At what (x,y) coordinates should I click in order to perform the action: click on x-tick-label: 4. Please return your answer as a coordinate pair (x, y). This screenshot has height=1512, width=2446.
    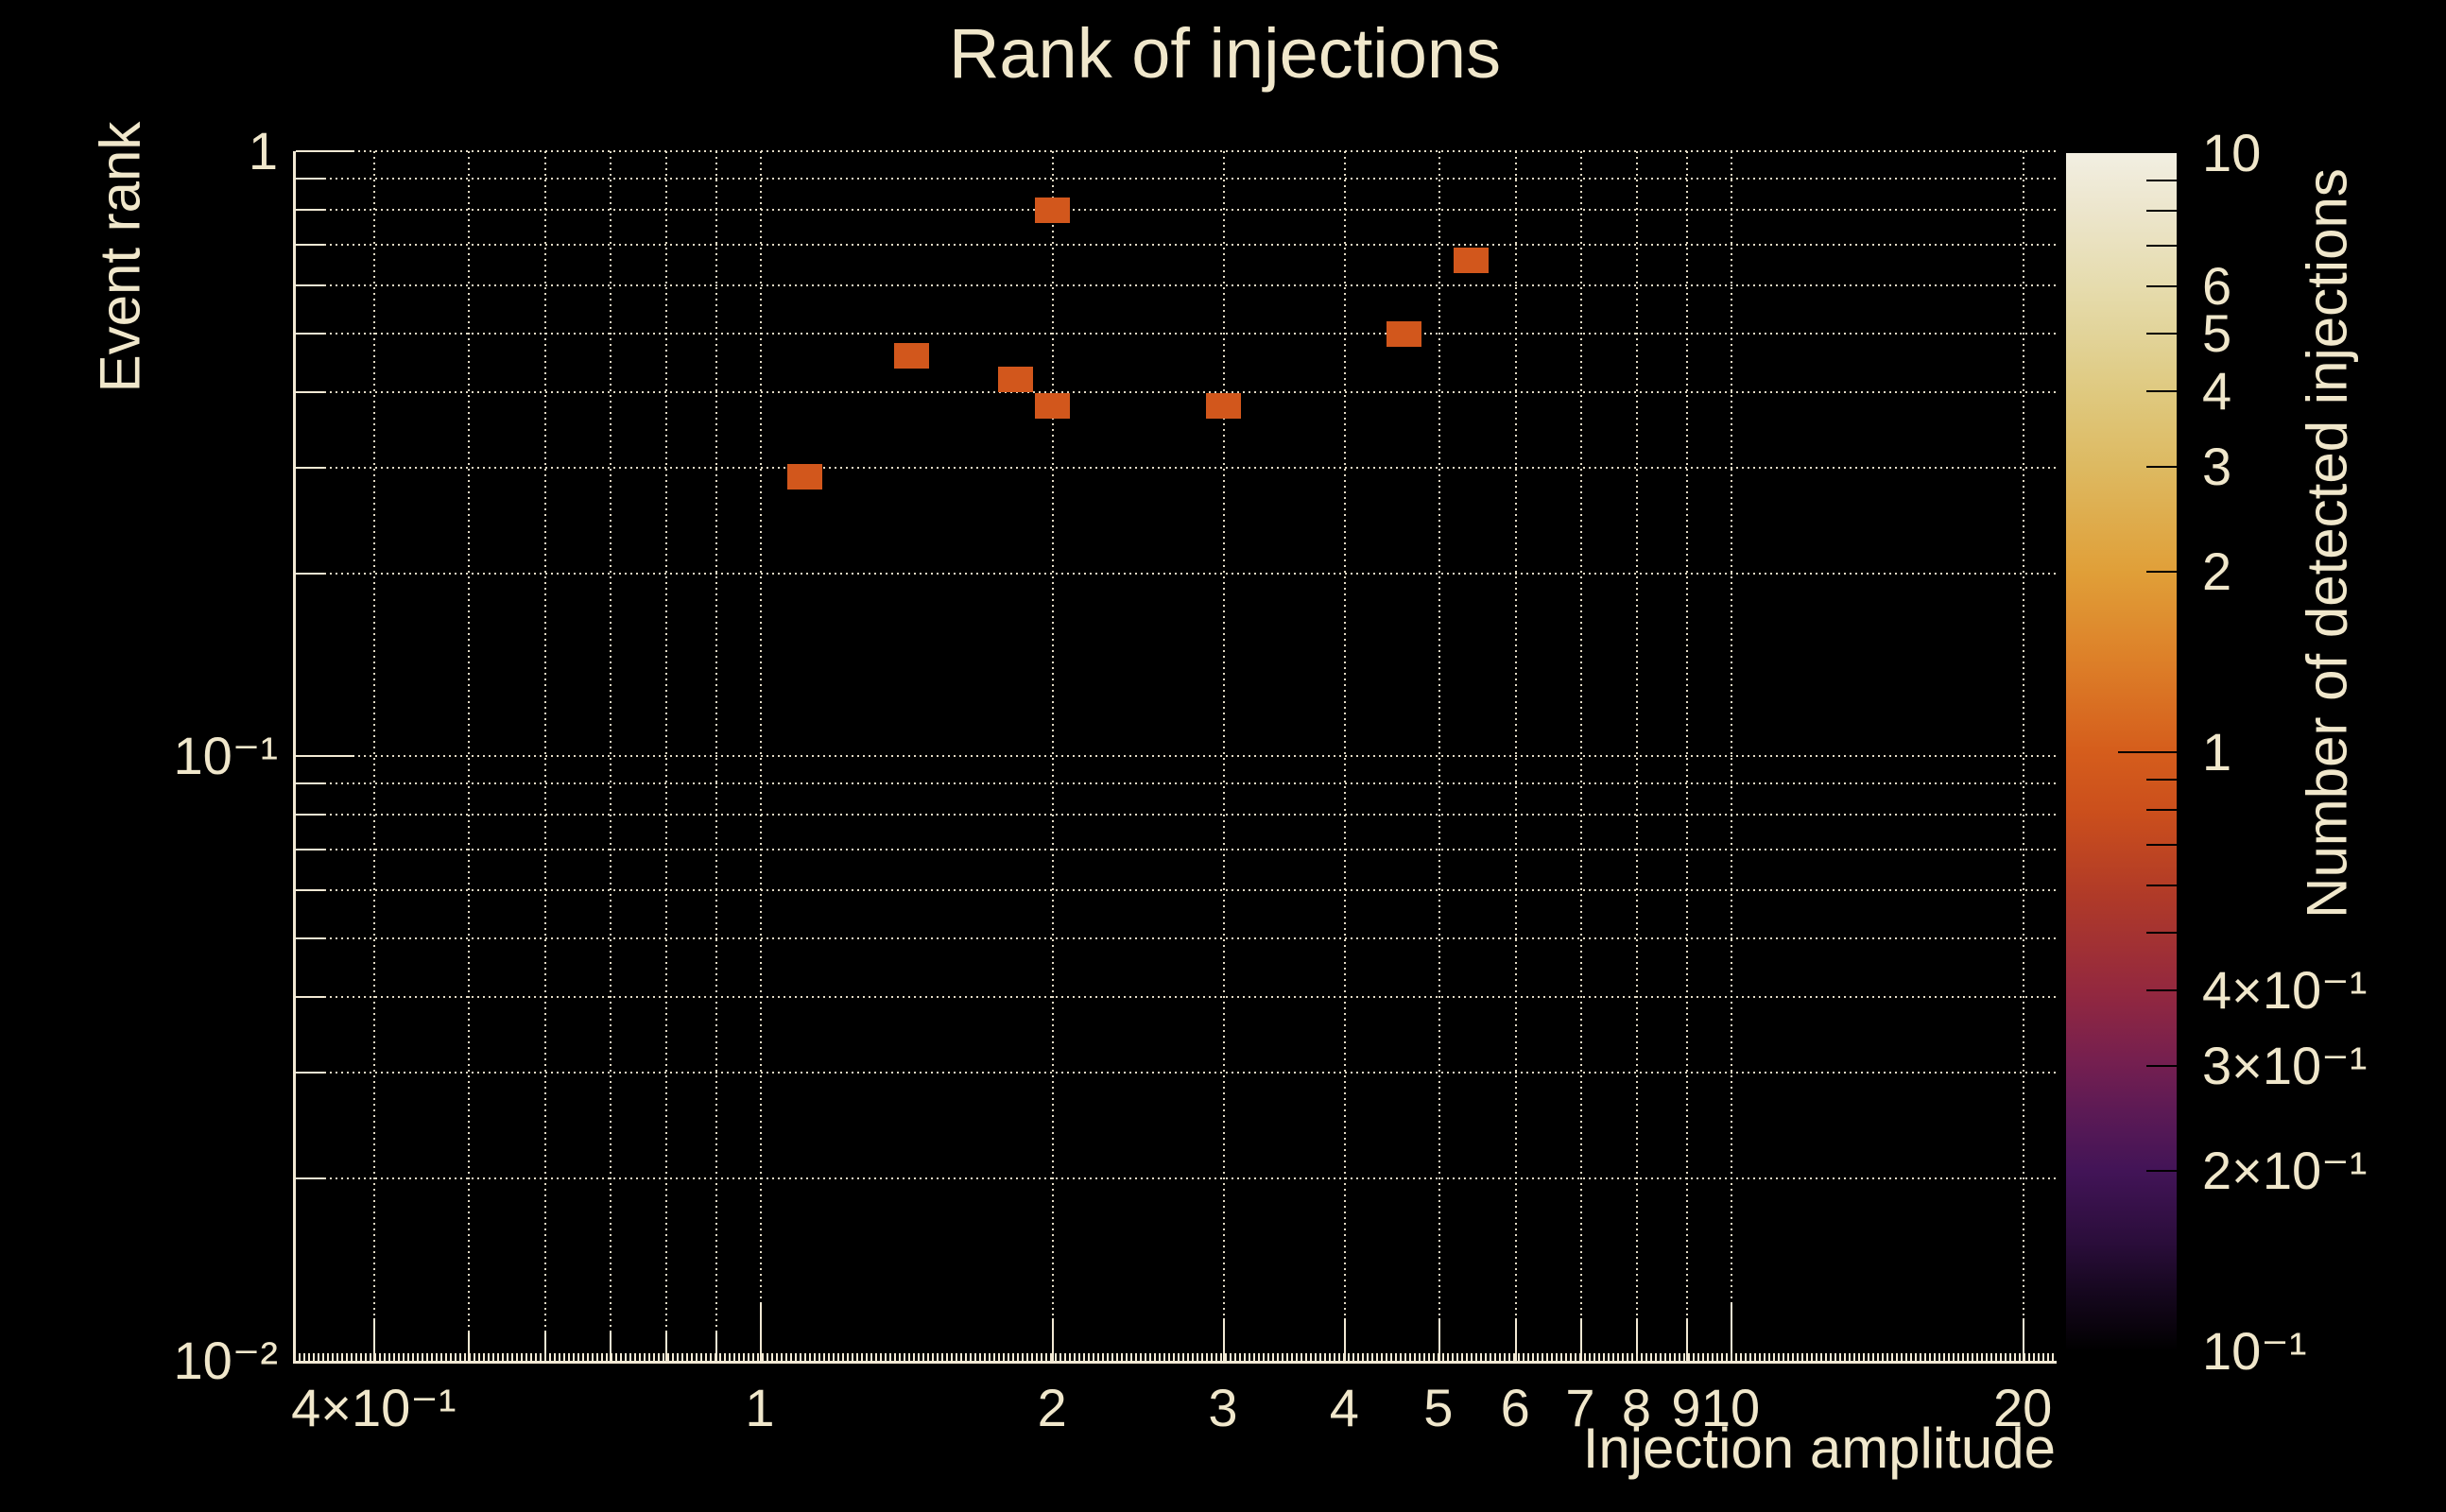
    Looking at the image, I should click on (1344, 1407).